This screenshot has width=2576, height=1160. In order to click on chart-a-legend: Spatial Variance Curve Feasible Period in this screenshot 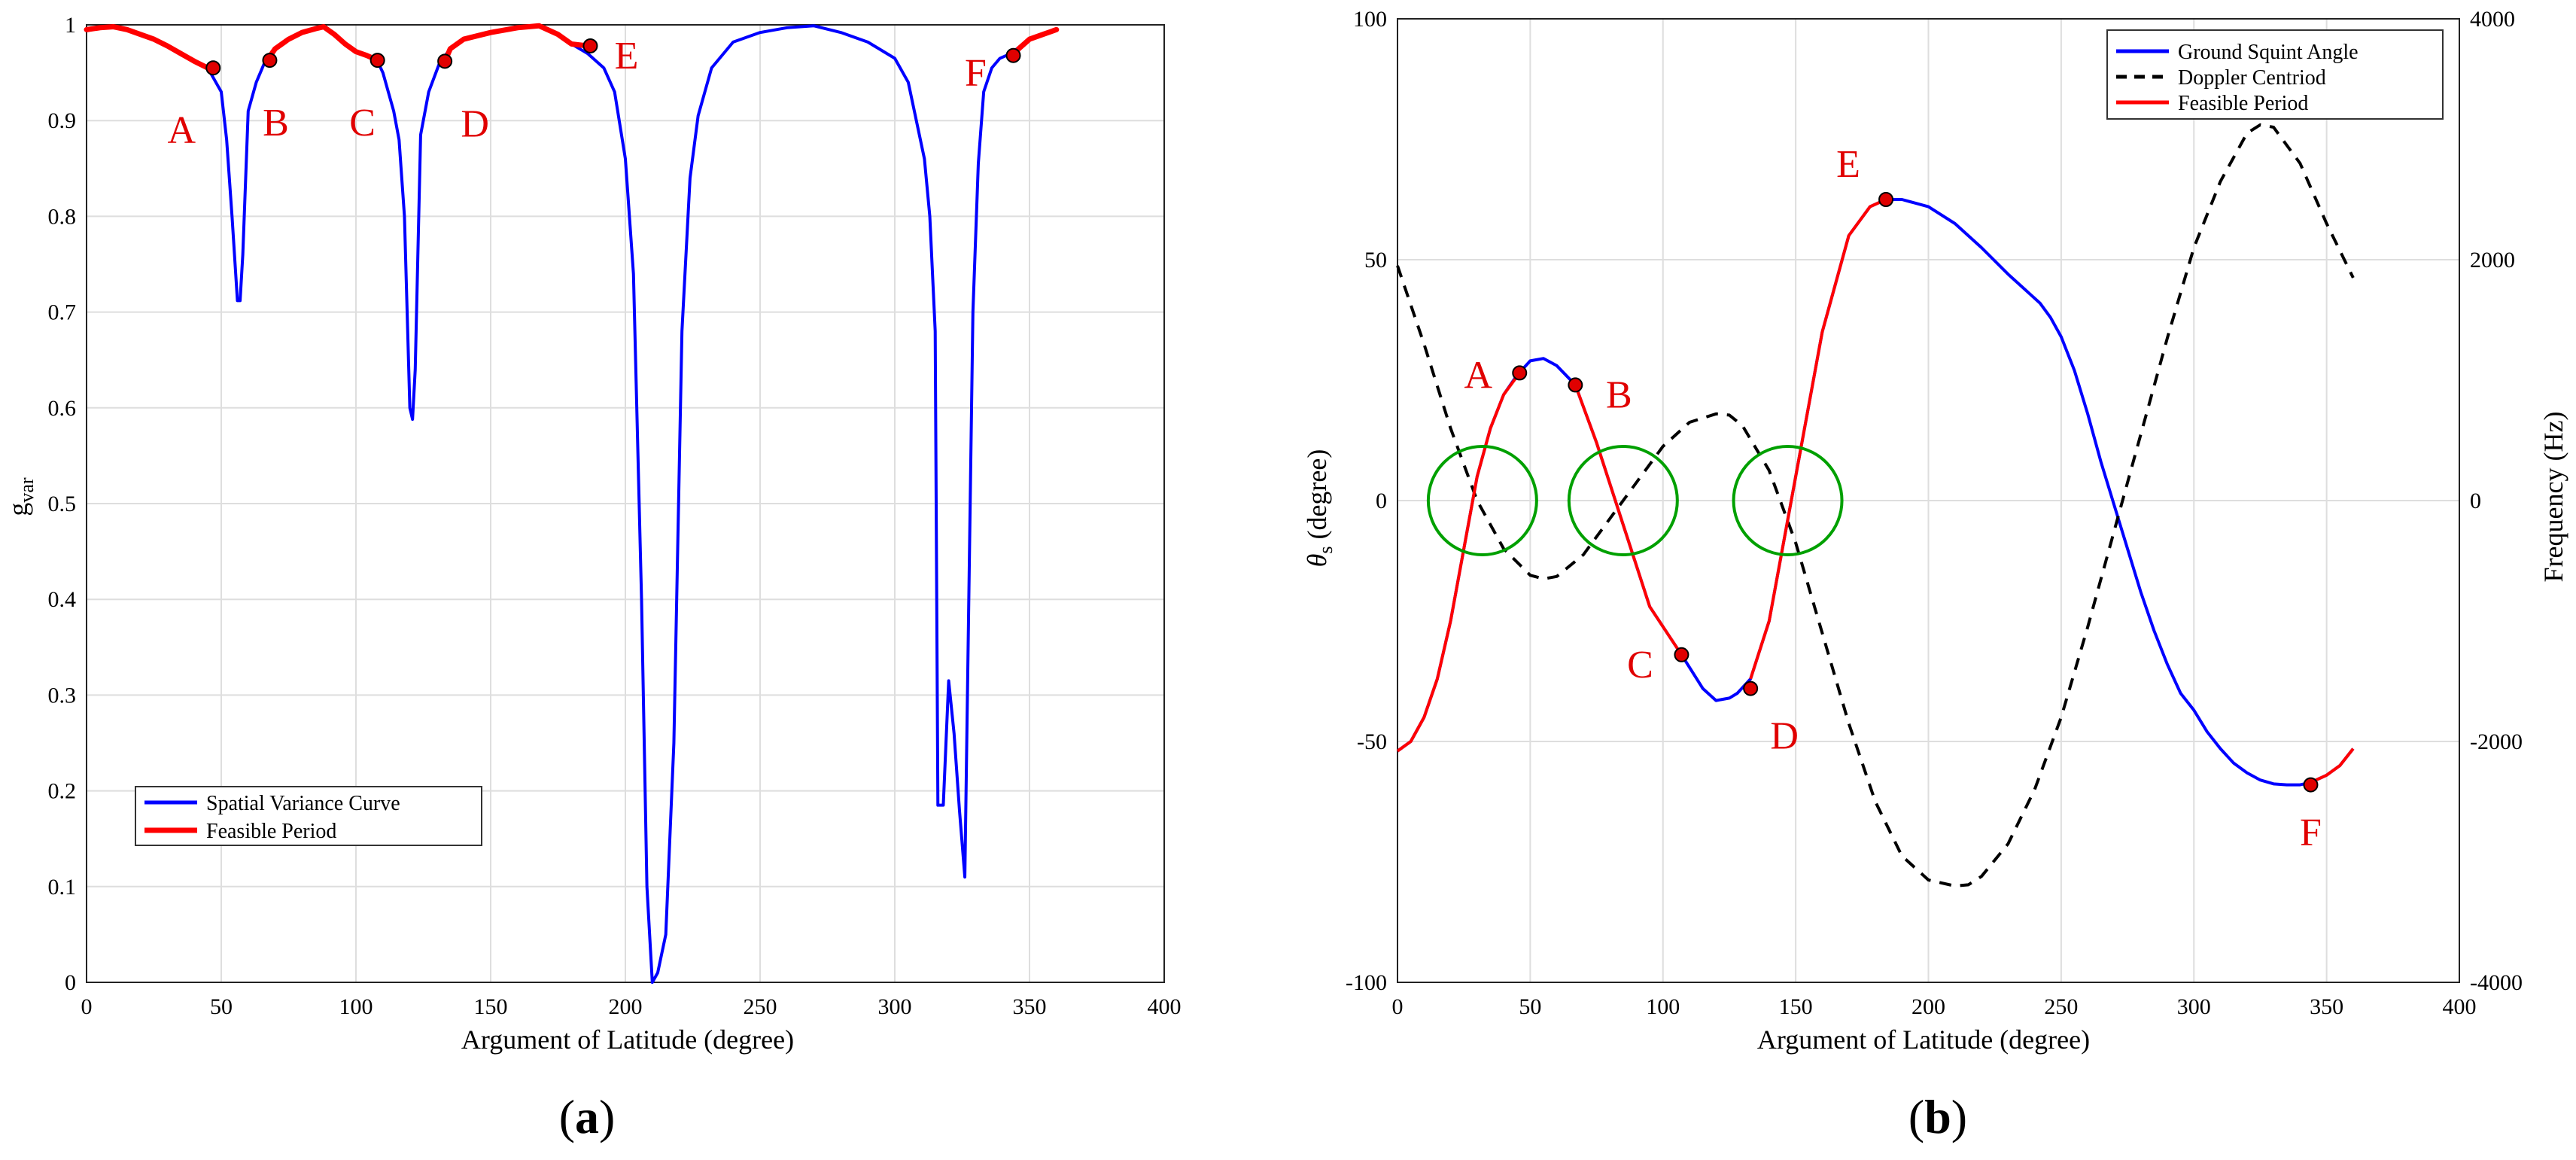, I will do `click(308, 816)`.